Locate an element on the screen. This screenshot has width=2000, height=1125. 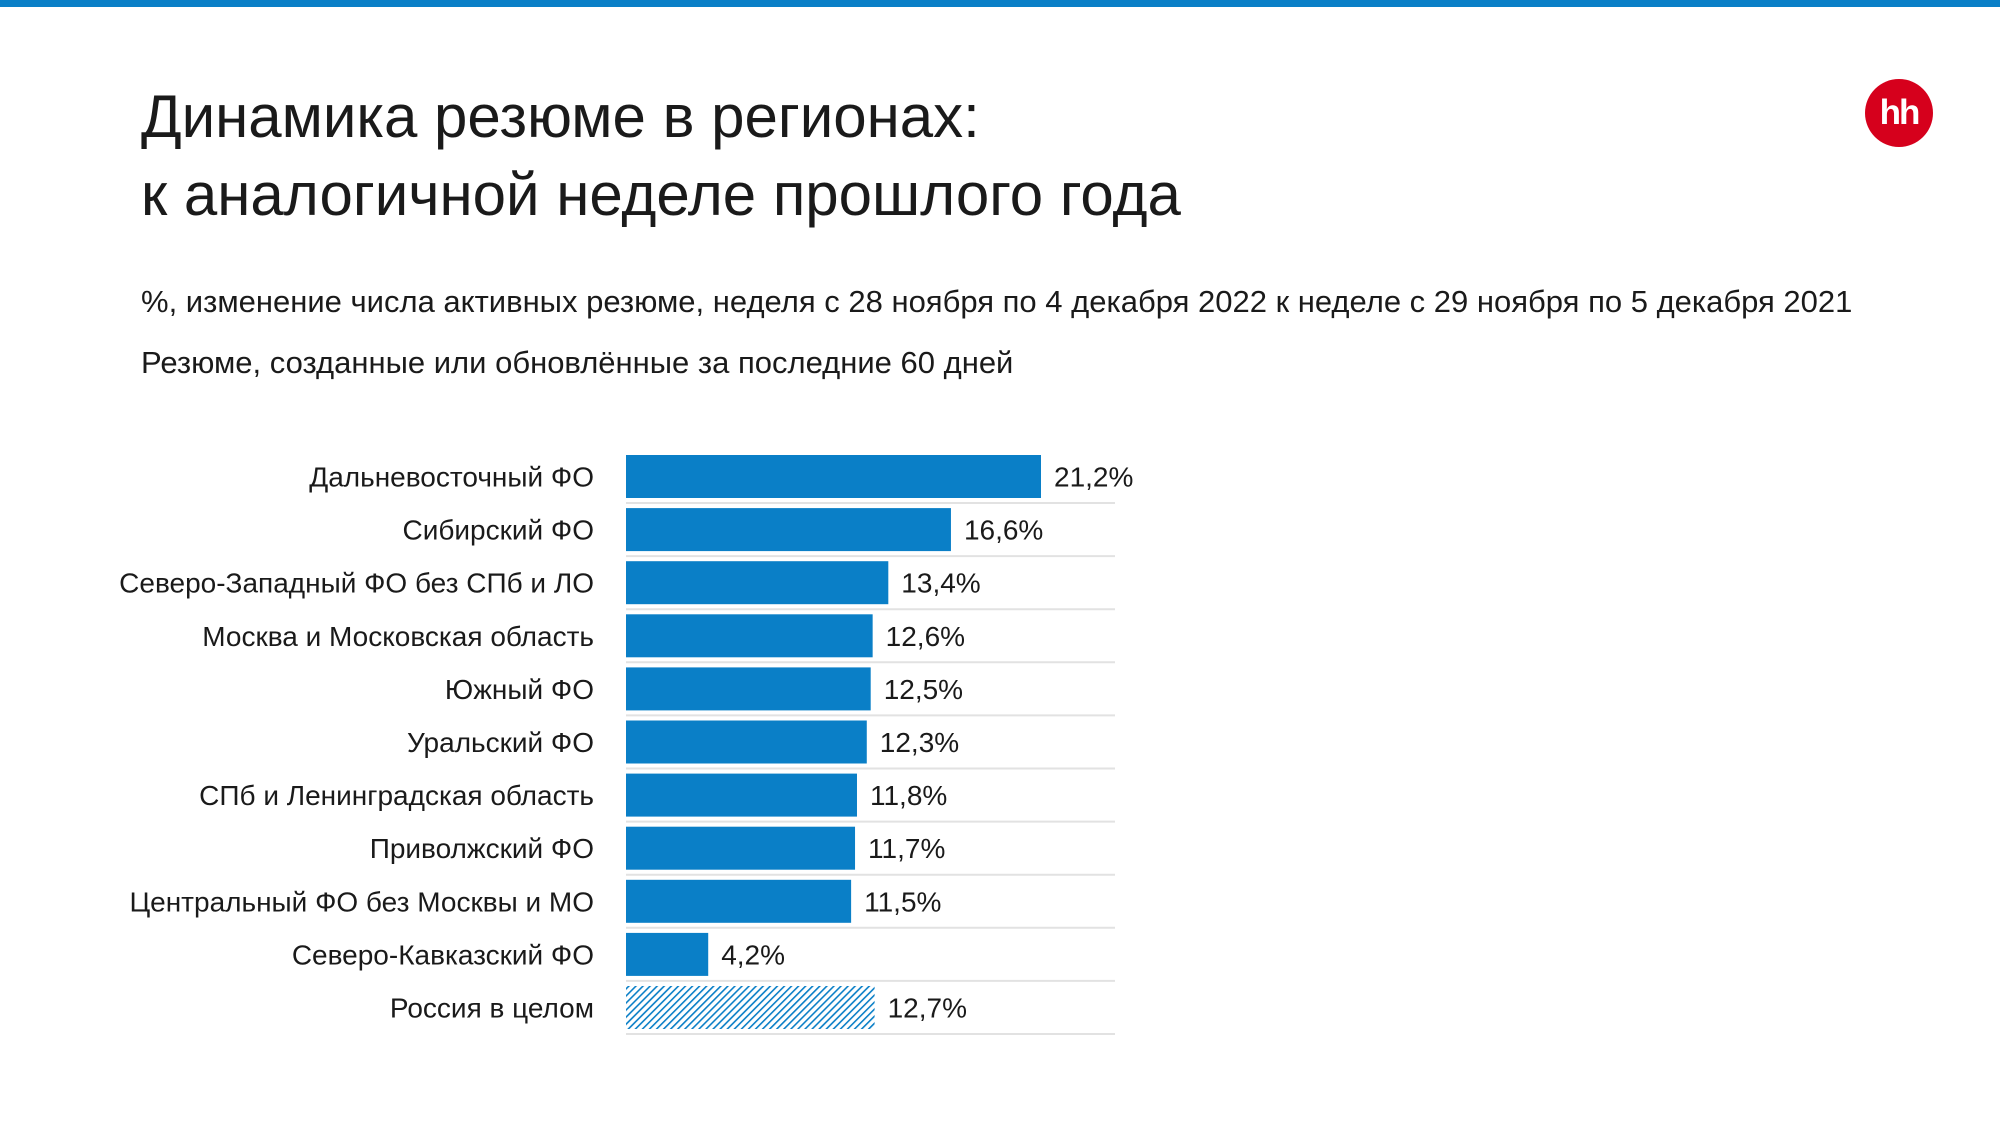
category-label: Центральный ФО без Москвы и МО is located at coordinates (361, 901).